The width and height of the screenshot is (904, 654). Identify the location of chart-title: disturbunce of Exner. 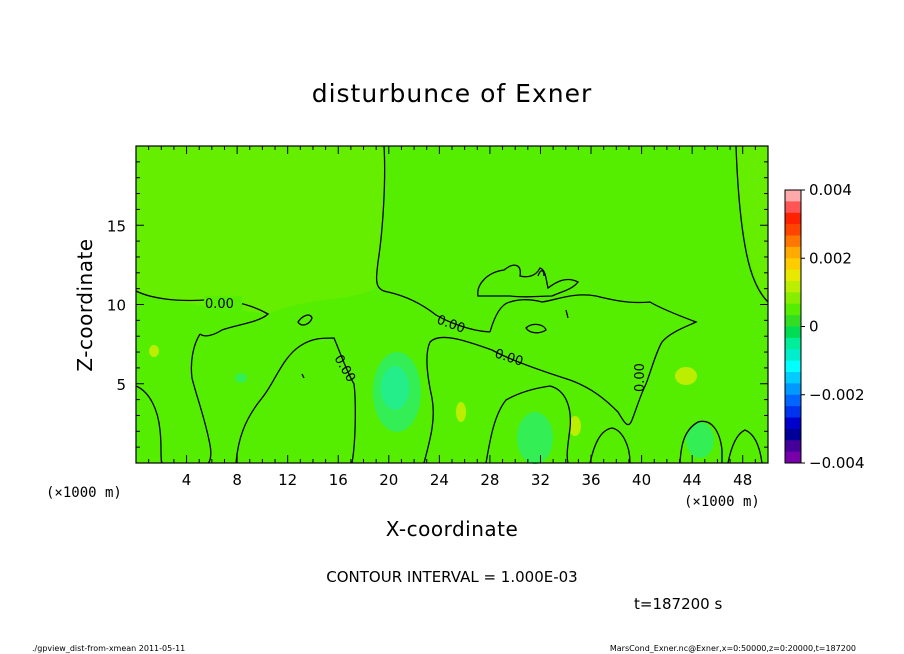
(452, 93).